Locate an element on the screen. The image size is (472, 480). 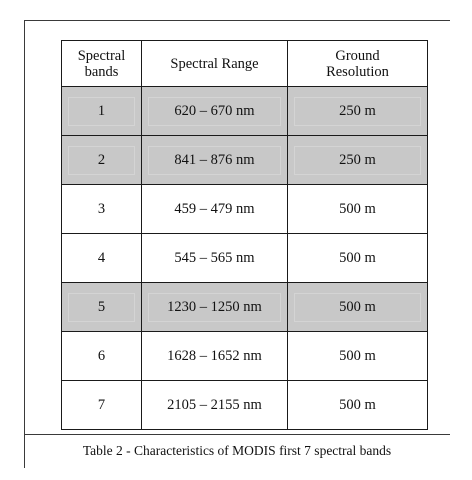
cell-spectral-range-text: 459 – 479 nm is located at coordinates (214, 208).